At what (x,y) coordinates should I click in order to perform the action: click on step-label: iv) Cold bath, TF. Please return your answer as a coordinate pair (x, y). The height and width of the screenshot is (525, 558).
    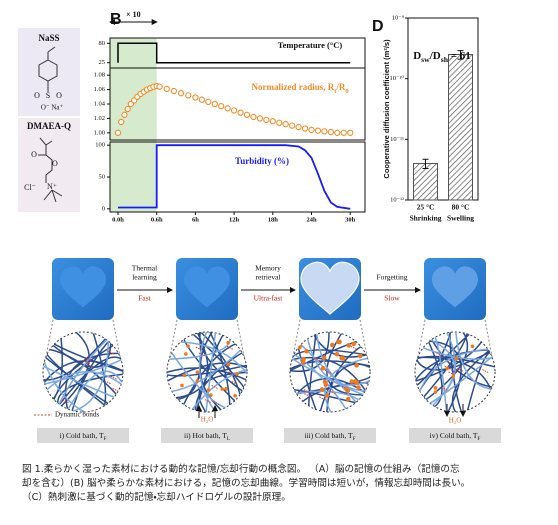
    Looking at the image, I should click on (455, 436).